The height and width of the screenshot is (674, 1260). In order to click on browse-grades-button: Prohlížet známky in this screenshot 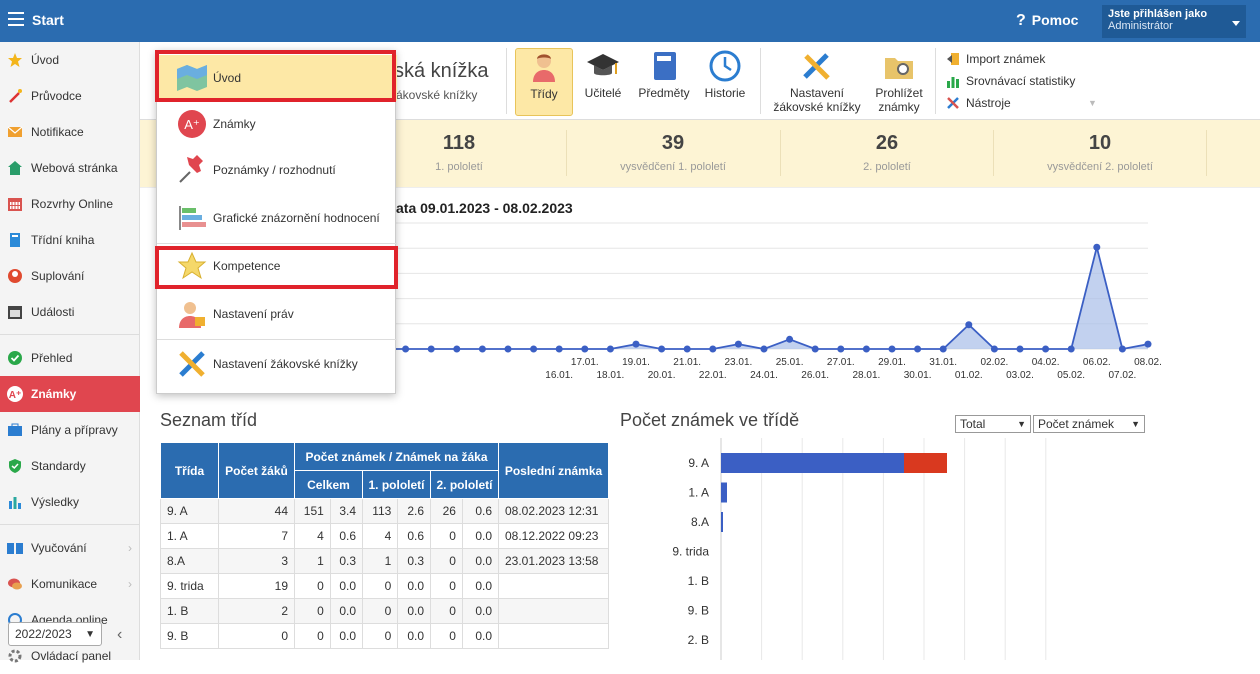, I will do `click(899, 82)`.